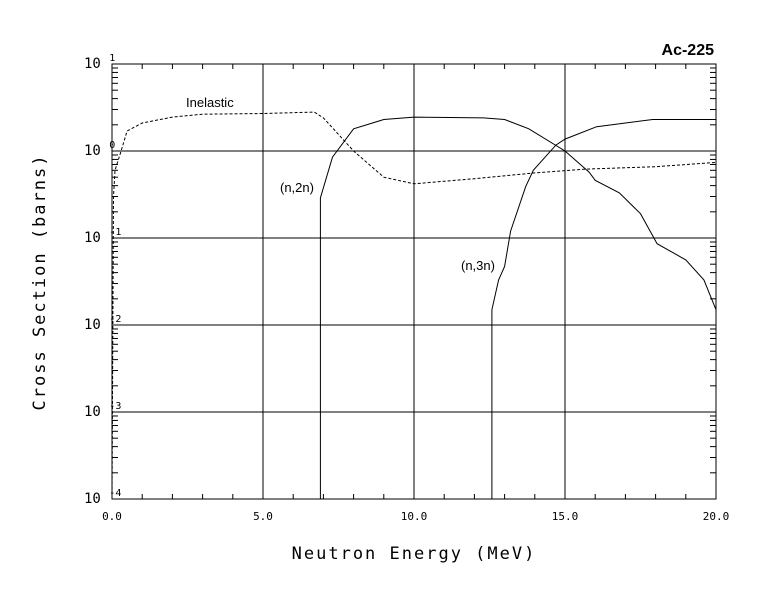 The width and height of the screenshot is (780, 590). What do you see at coordinates (297, 187) in the screenshot?
I see `annotation-n2n: (n,2n)` at bounding box center [297, 187].